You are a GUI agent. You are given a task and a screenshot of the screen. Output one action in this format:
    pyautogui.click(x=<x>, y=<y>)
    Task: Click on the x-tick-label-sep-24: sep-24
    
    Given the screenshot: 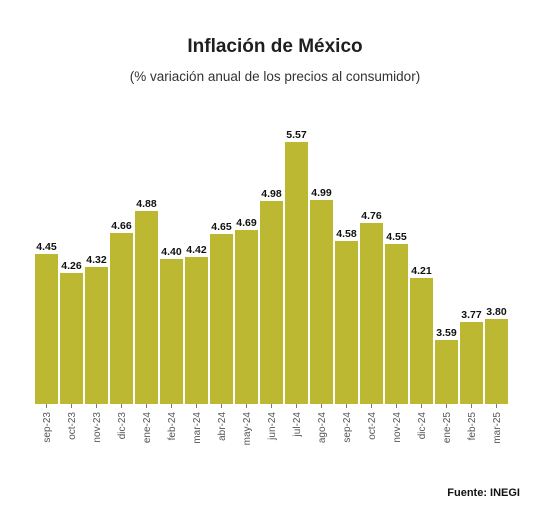 What is the action you would take?
    pyautogui.click(x=347, y=427)
    